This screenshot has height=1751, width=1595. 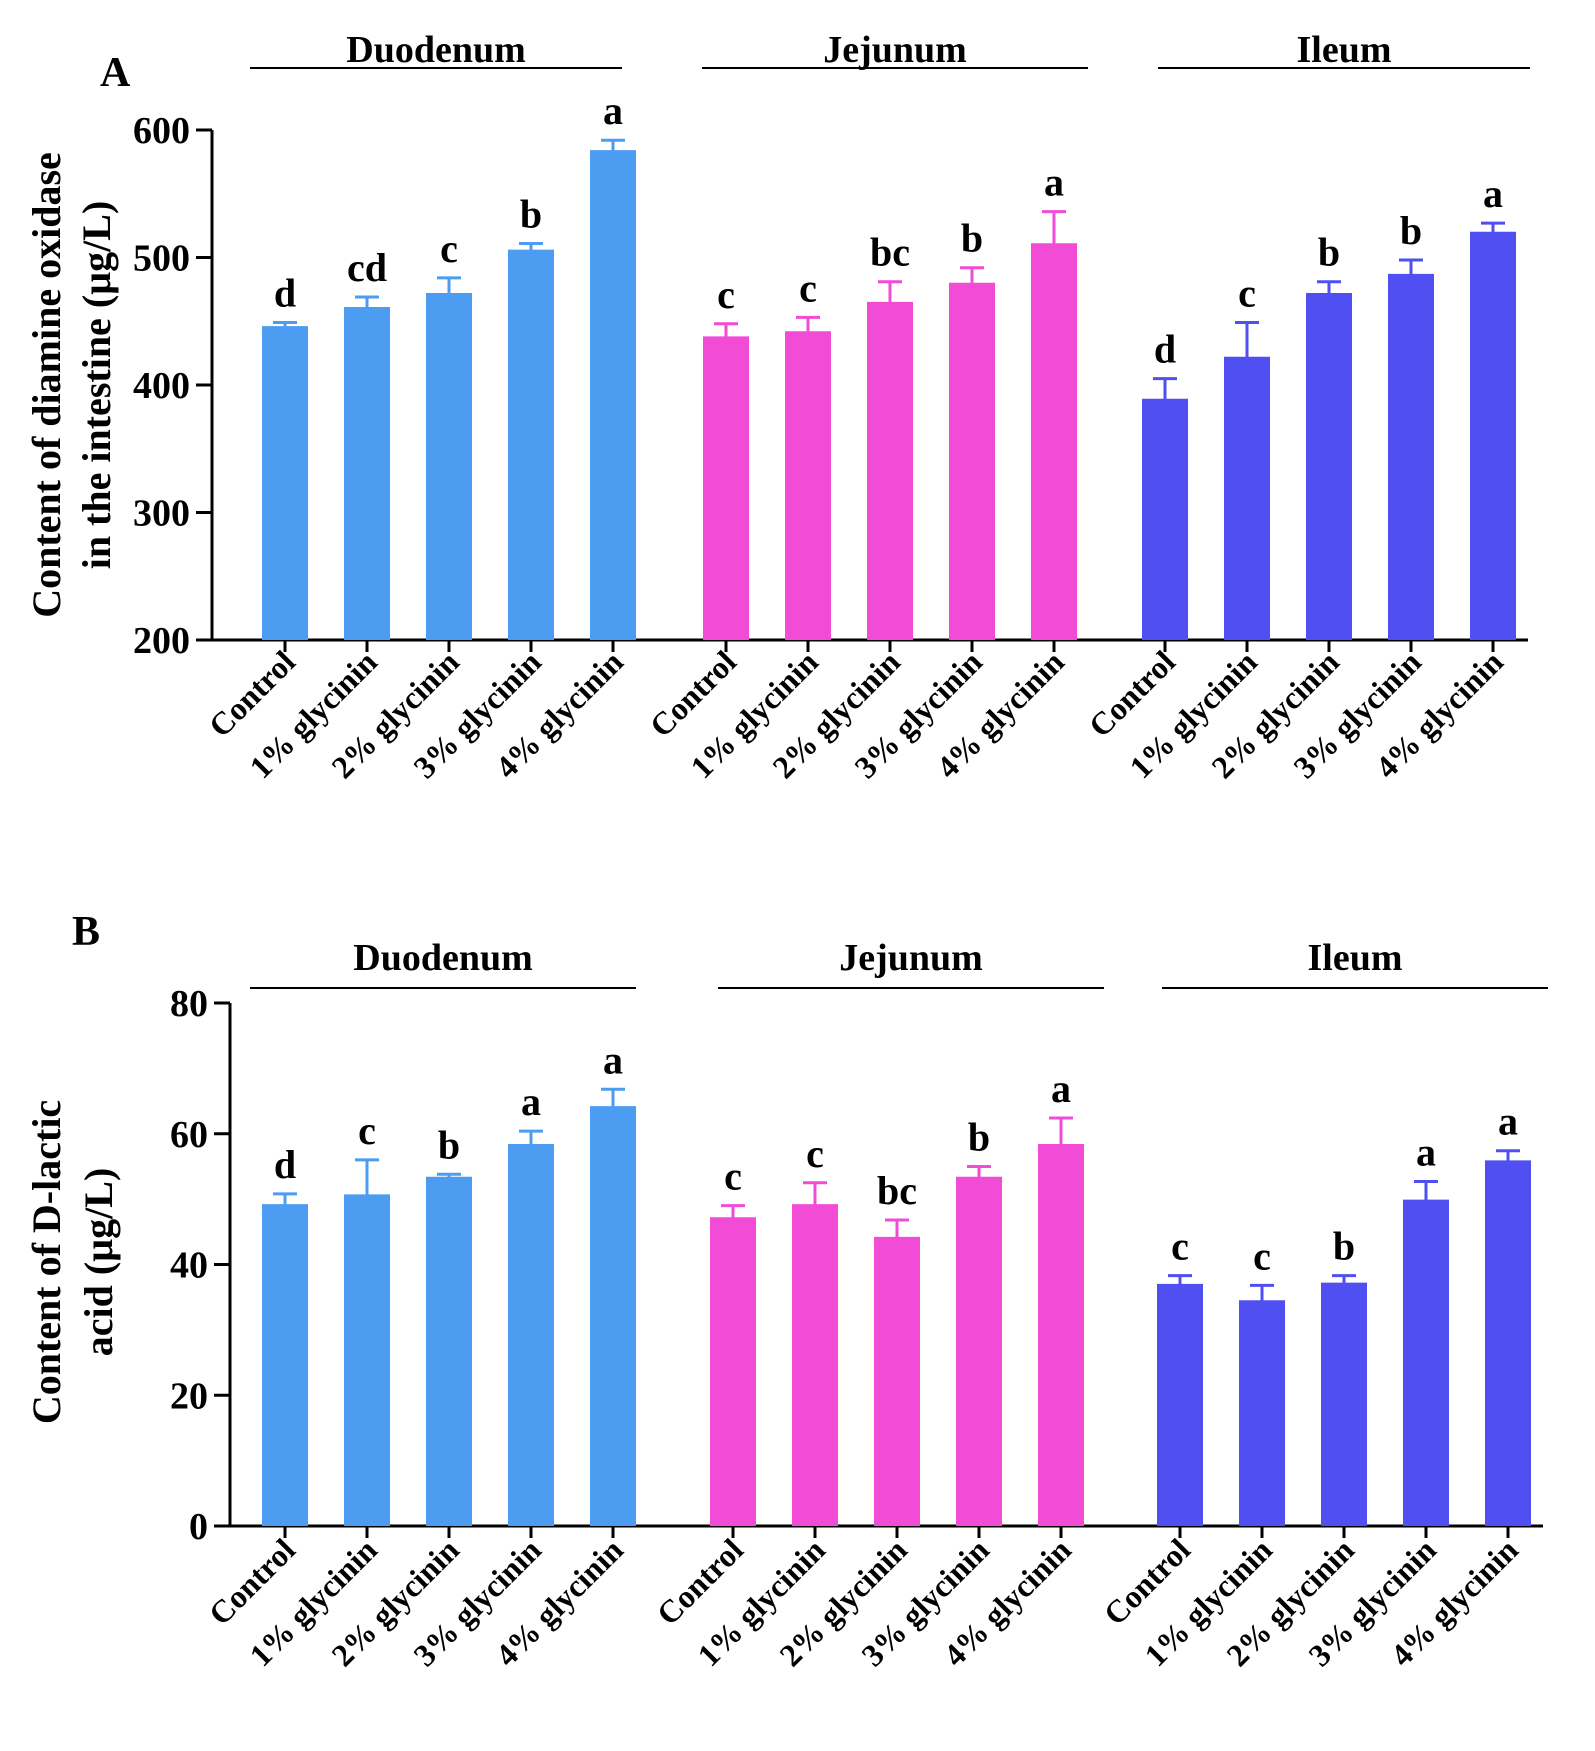 I want to click on diamine-oxidase-chart-ileum-significance-letter: d, so click(x=1165, y=349).